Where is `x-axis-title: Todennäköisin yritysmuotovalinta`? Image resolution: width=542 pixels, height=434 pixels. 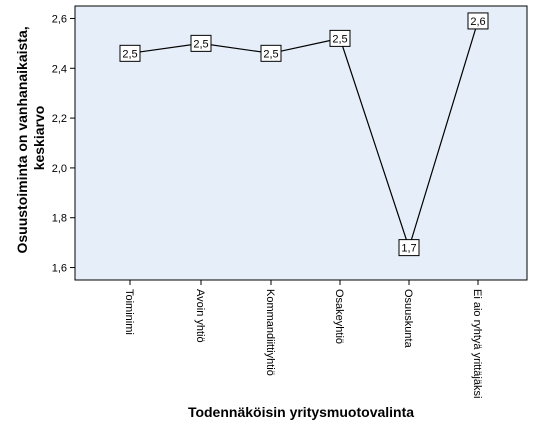
x-axis-title: Todennäköisin yritysmuotovalinta is located at coordinates (301, 412).